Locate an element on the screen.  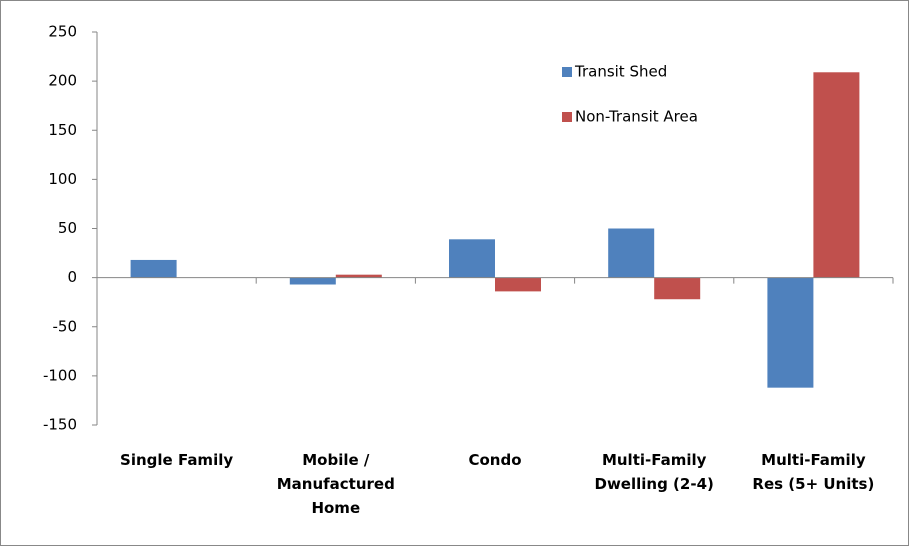
legend-label: Non-Transit Area is located at coordinates (636, 117).